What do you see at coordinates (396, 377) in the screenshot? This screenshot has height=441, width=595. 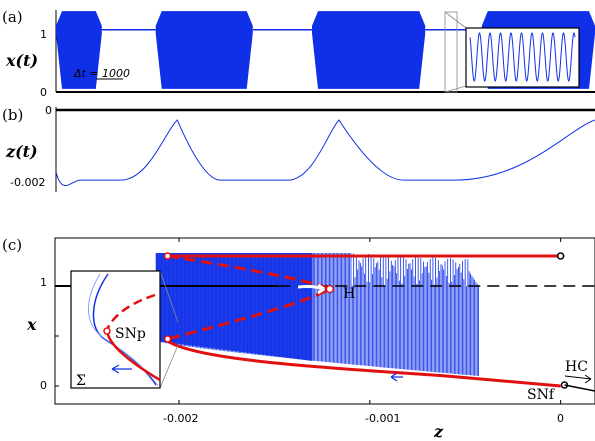 I see `panel-c-flow-arrow` at bounding box center [396, 377].